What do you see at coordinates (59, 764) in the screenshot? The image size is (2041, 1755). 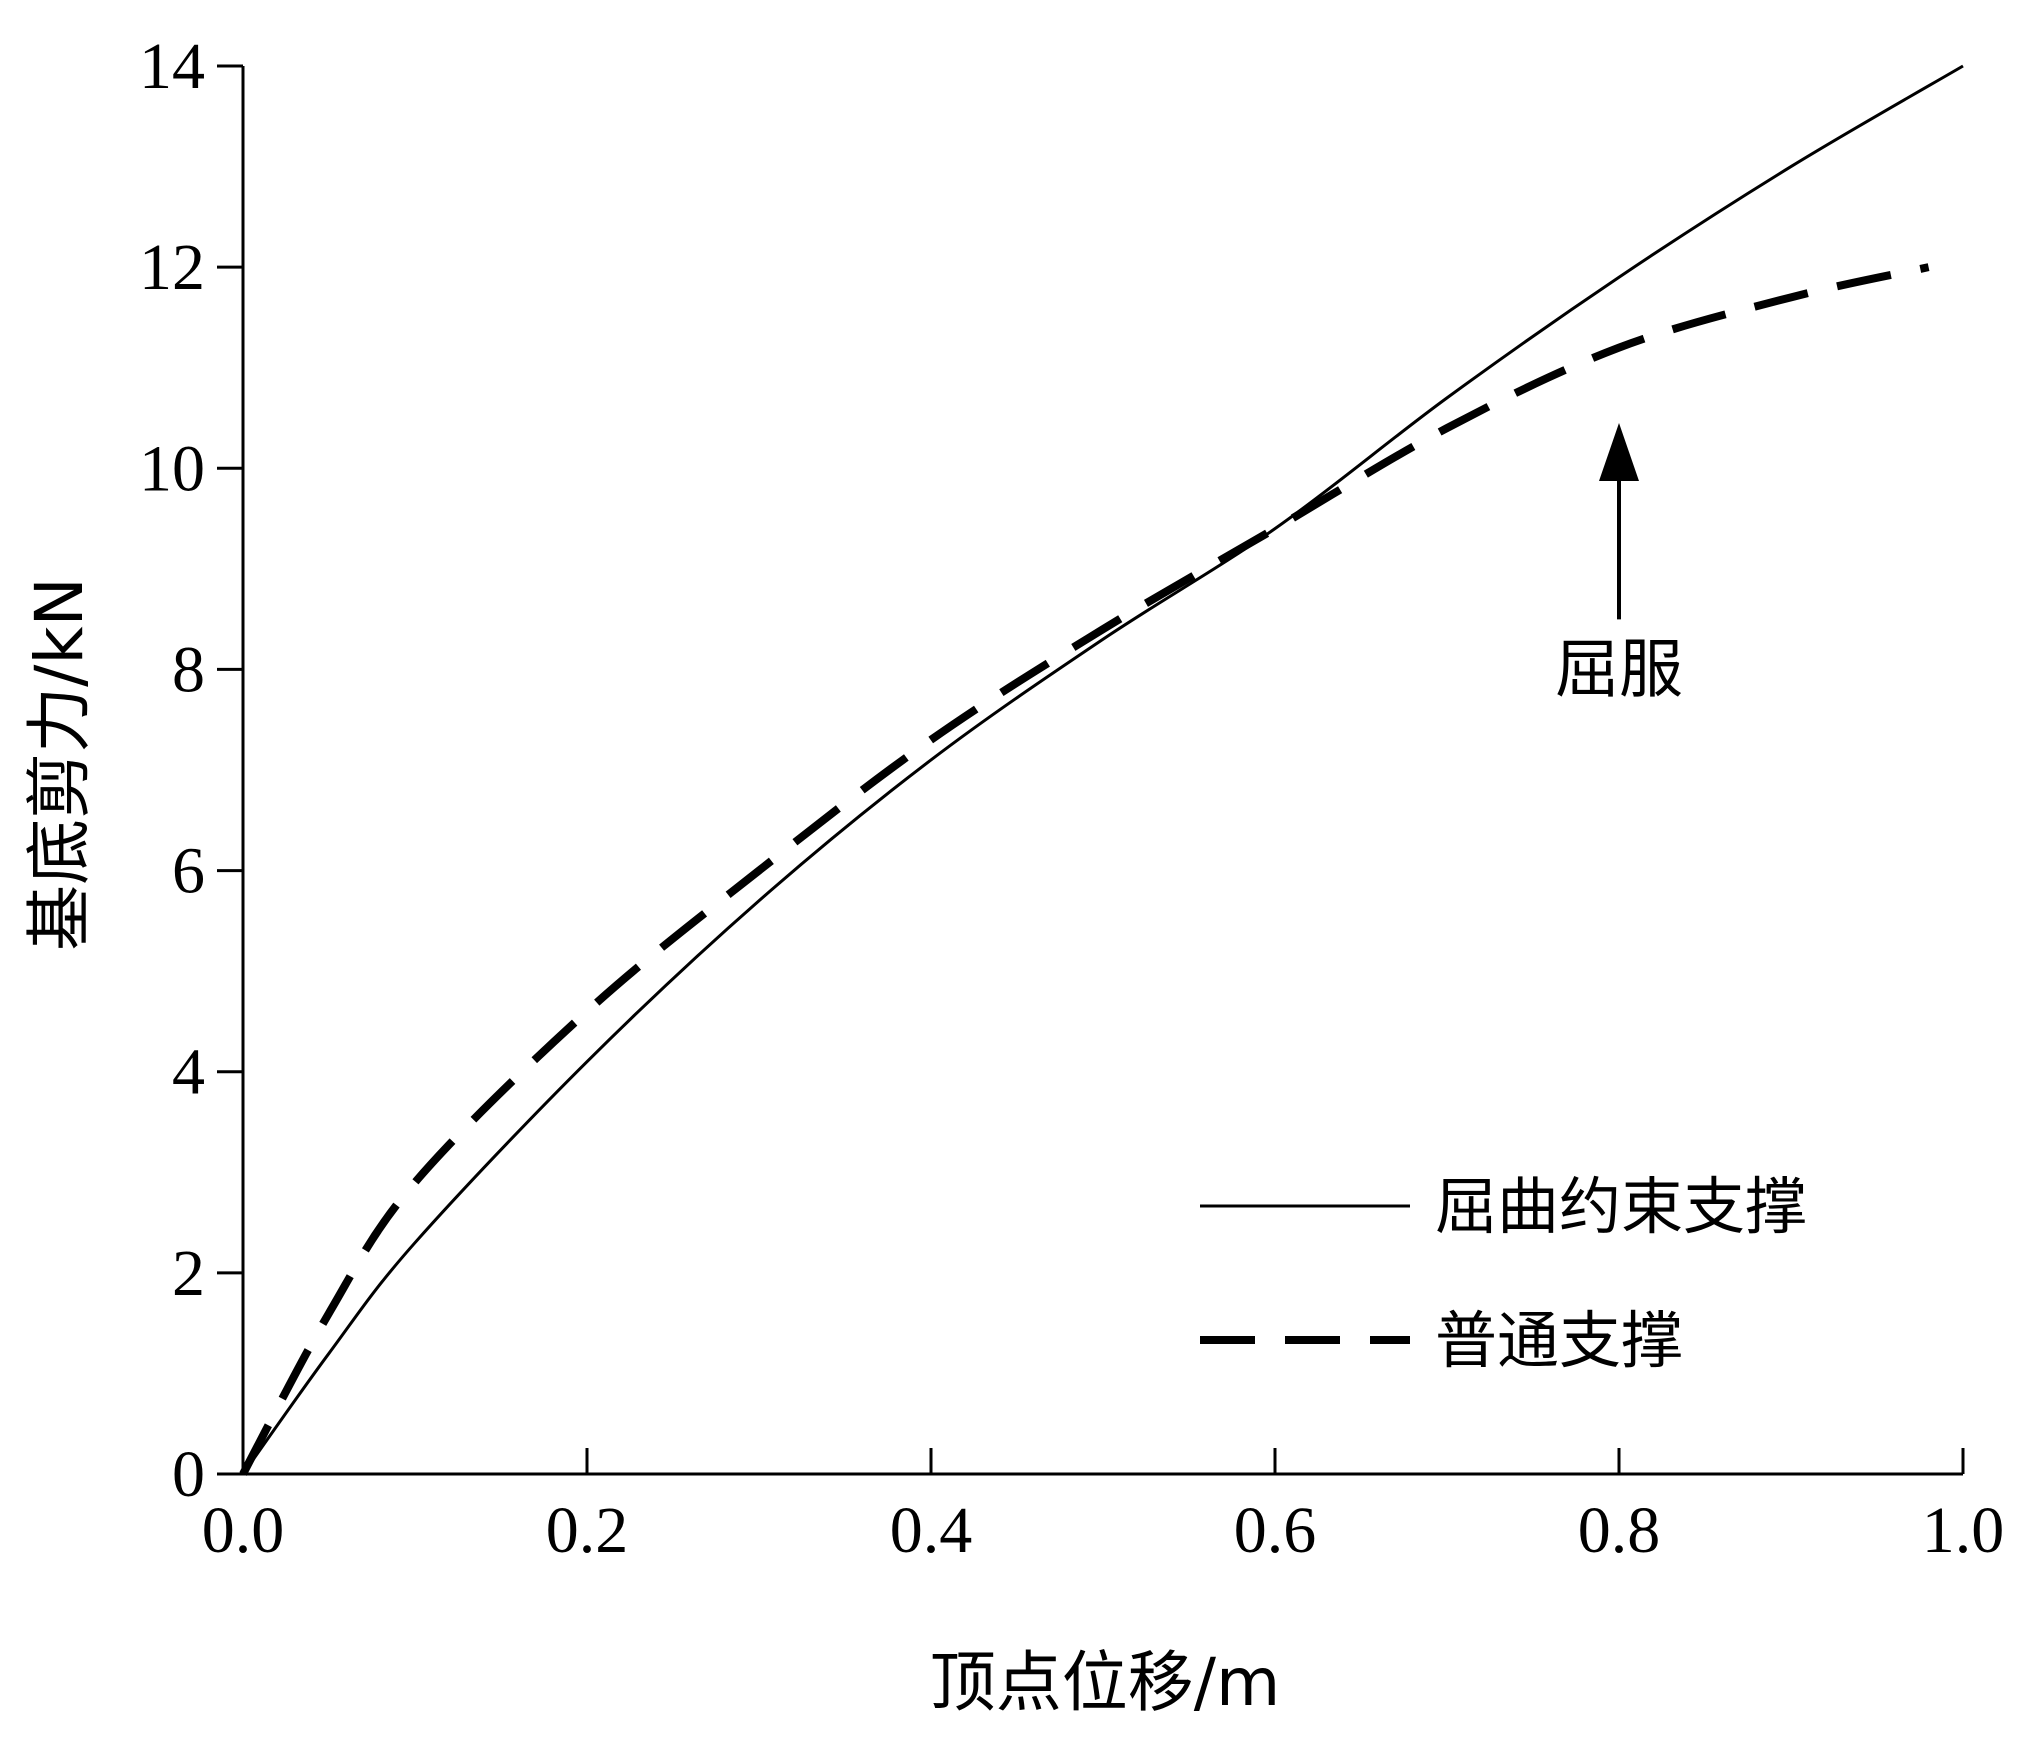 I see `y-axis-title: 基底剪力/kN` at bounding box center [59, 764].